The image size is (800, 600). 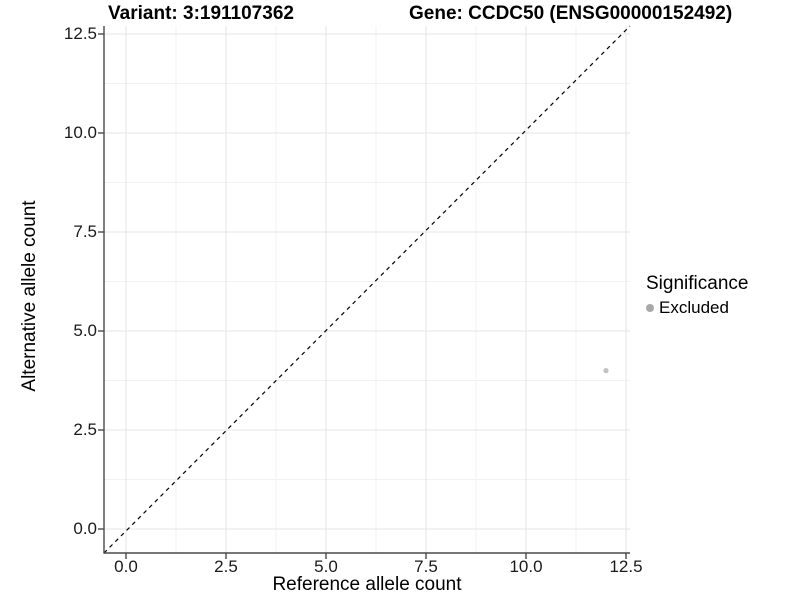 I want to click on legend-title: Significance, so click(x=697, y=283).